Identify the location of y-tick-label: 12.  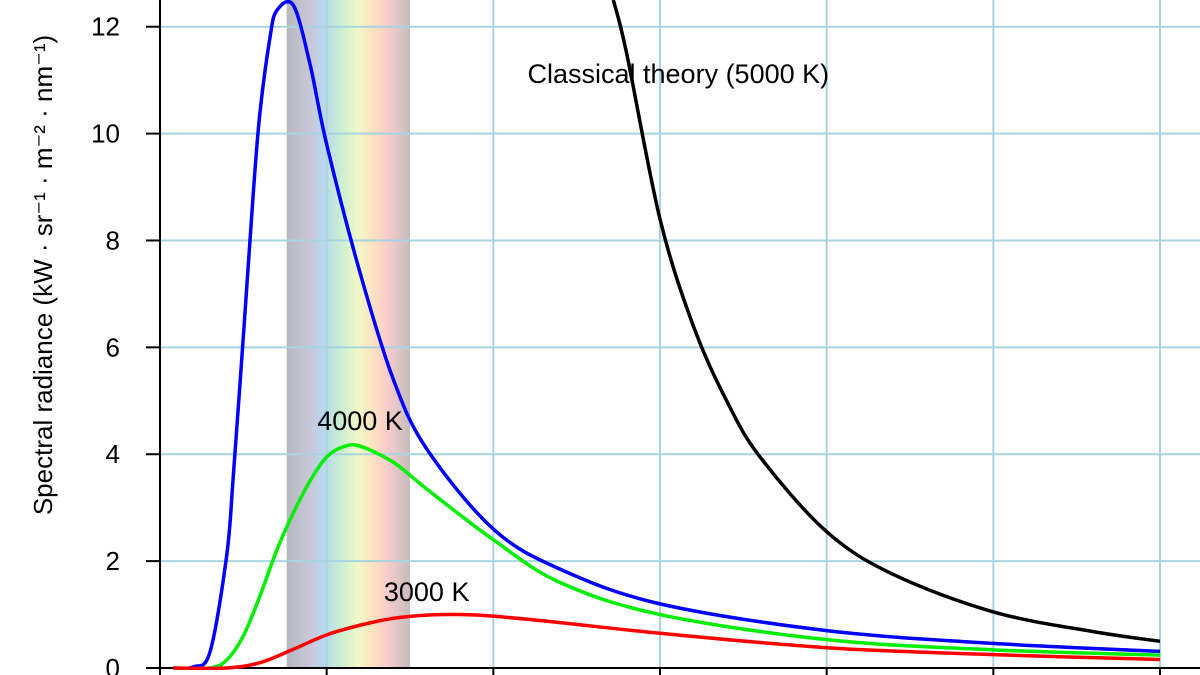
(105, 27).